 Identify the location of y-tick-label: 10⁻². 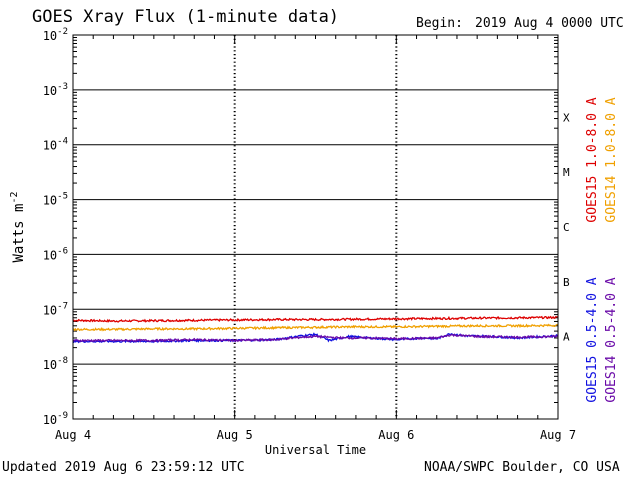
(55, 35).